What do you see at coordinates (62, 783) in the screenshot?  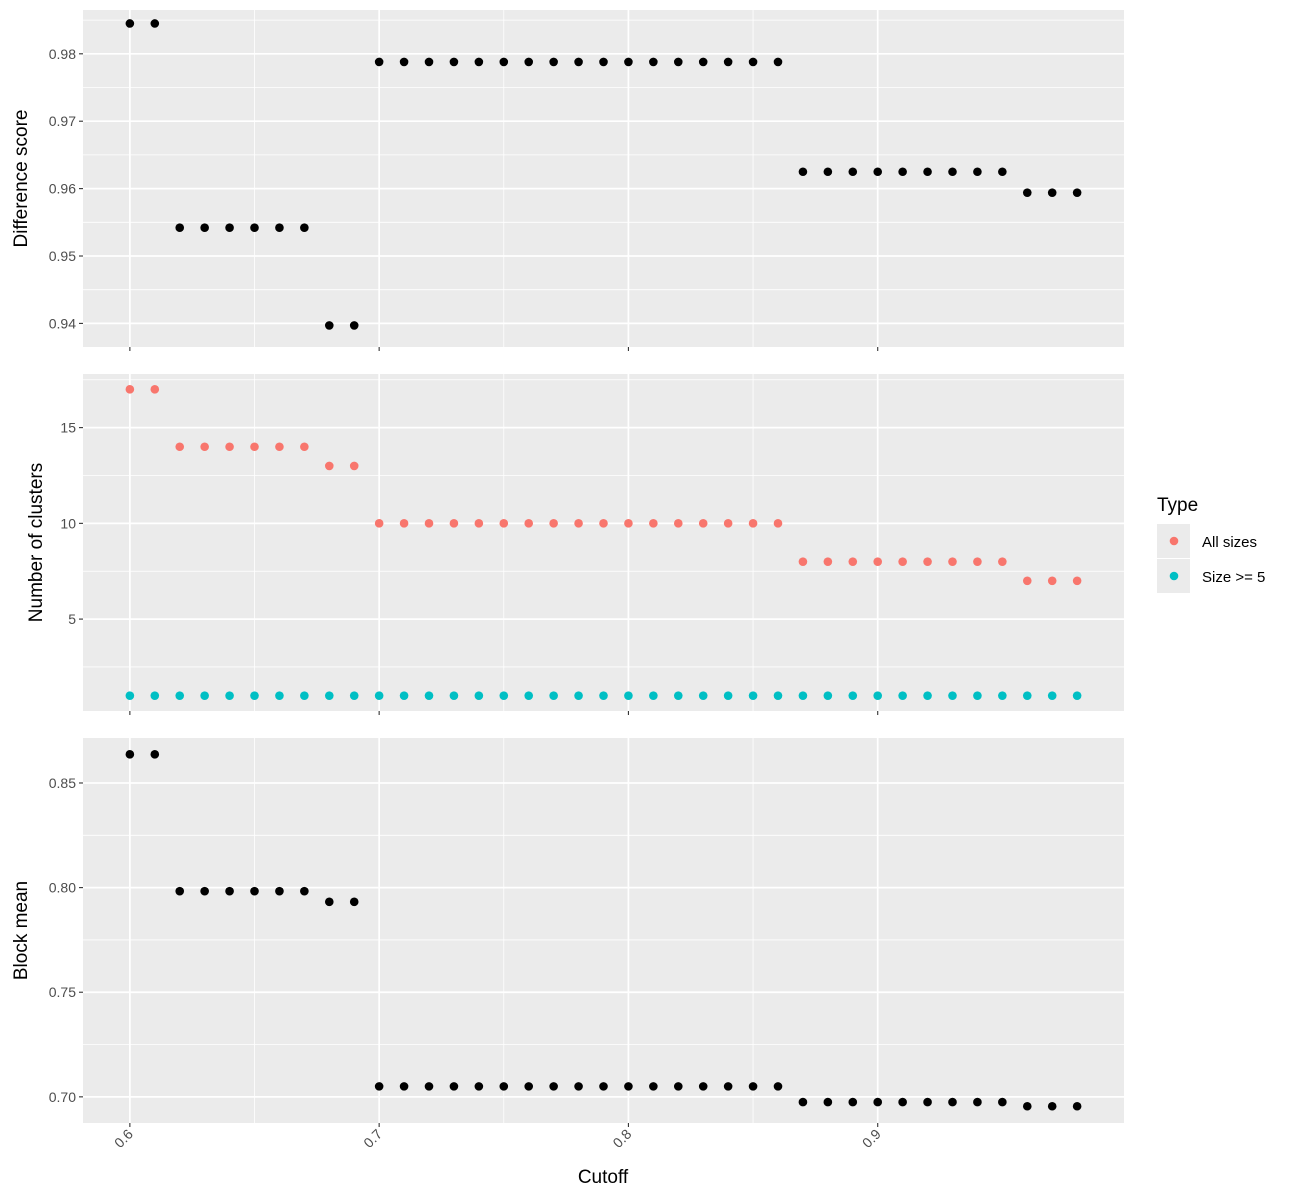 I see `y-tick-label: 0.85` at bounding box center [62, 783].